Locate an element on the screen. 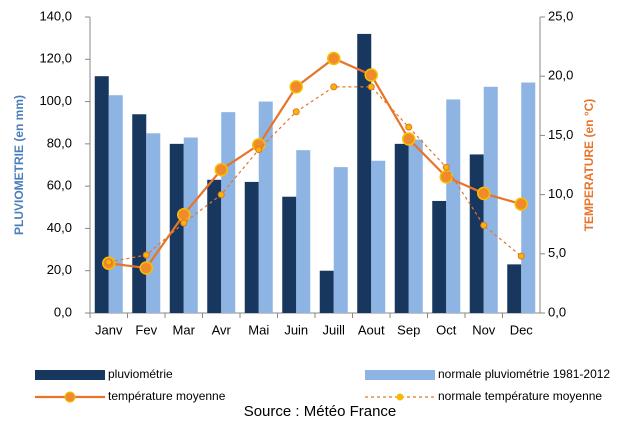 This screenshot has height=423, width=618. legend-label: pluviométrie is located at coordinates (140, 374).